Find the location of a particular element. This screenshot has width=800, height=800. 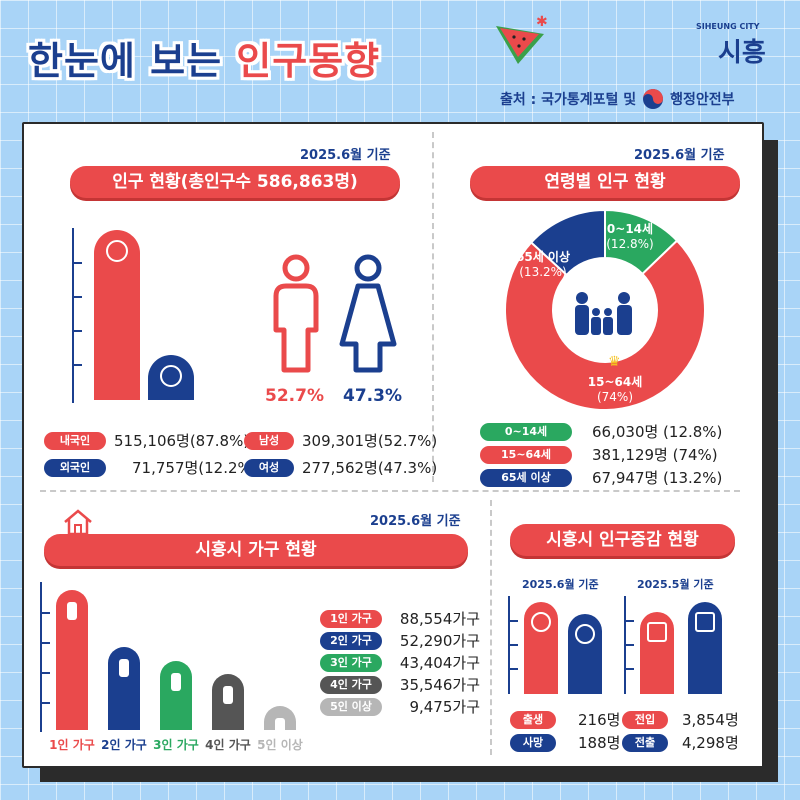

change-date-left: 2025.6월 기준 is located at coordinates (560, 584).